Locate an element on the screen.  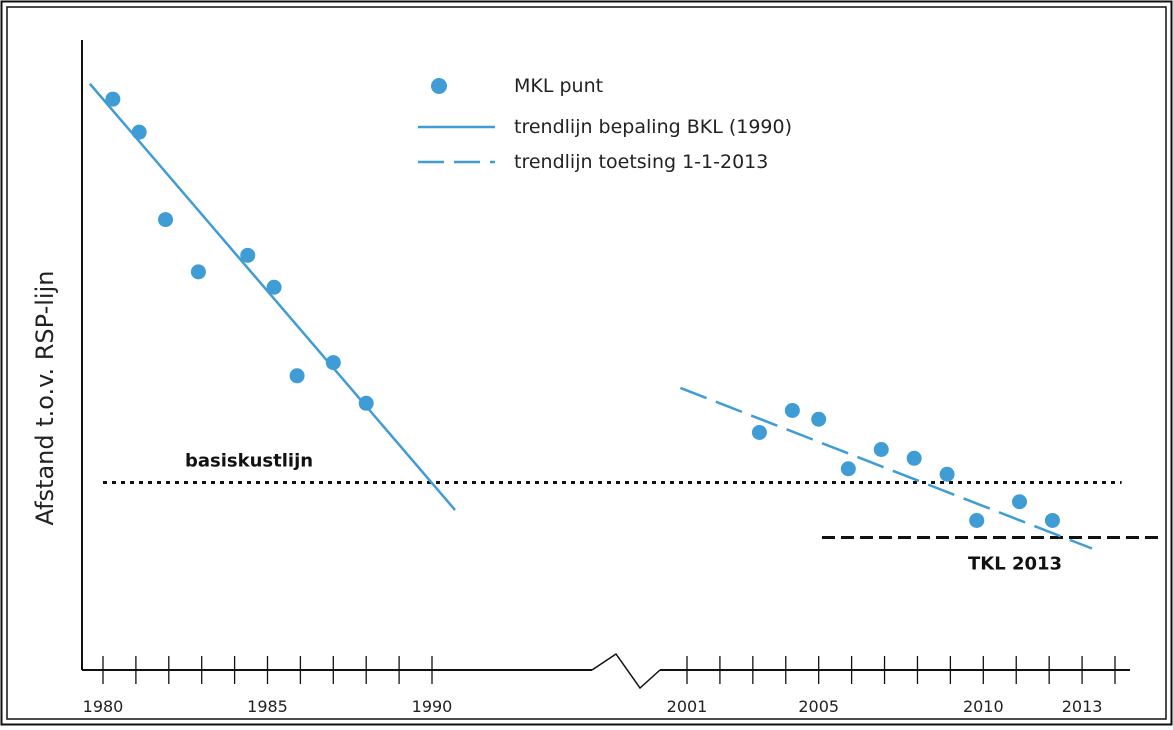
x-tick-label: 2005 is located at coordinates (818, 706).